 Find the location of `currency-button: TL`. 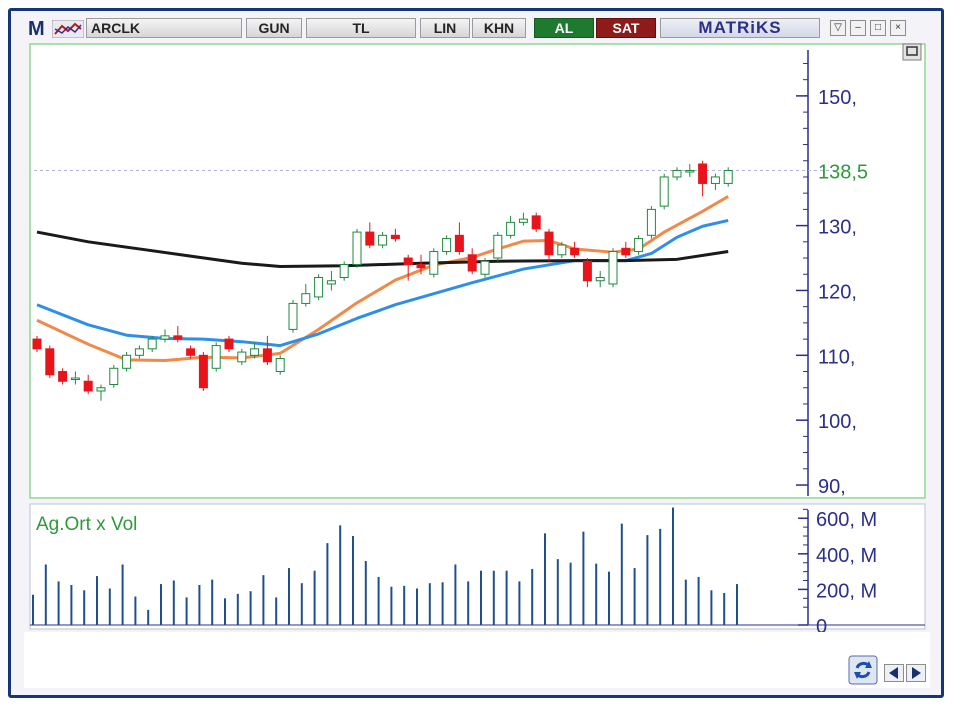

currency-button: TL is located at coordinates (361, 28).